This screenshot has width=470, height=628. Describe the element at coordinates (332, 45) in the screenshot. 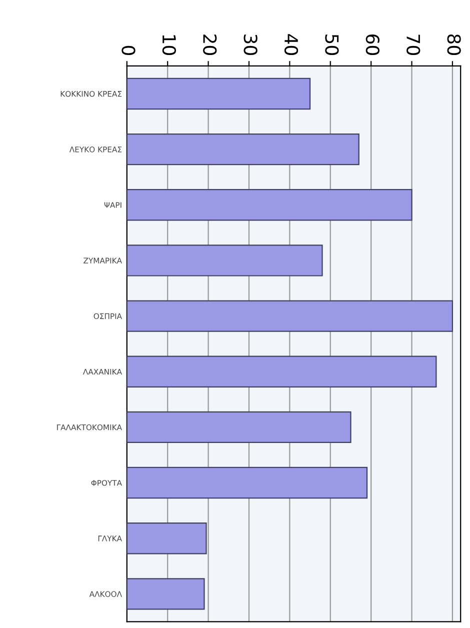

I see `x-tick-label: 50` at that location.